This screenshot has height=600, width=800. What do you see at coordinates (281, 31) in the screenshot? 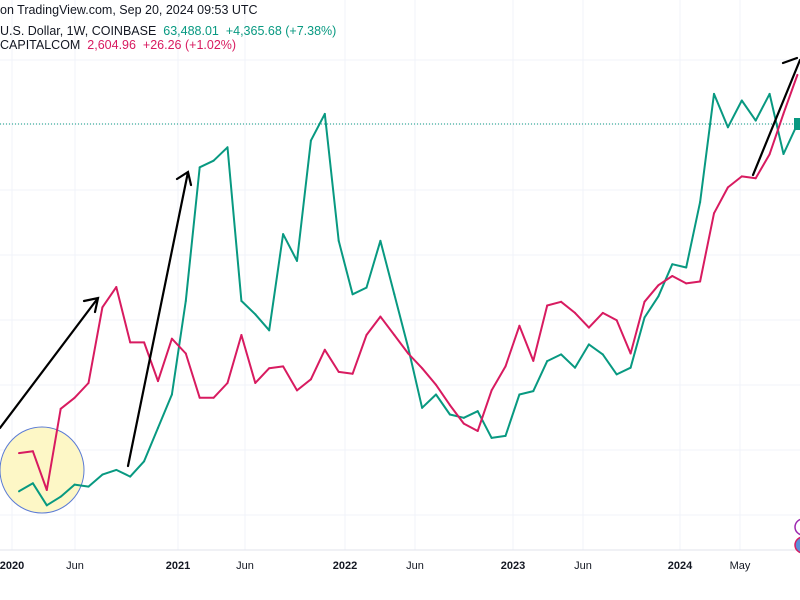
I see `series-1-change: +4,365.68 (+7.38%)` at bounding box center [281, 31].